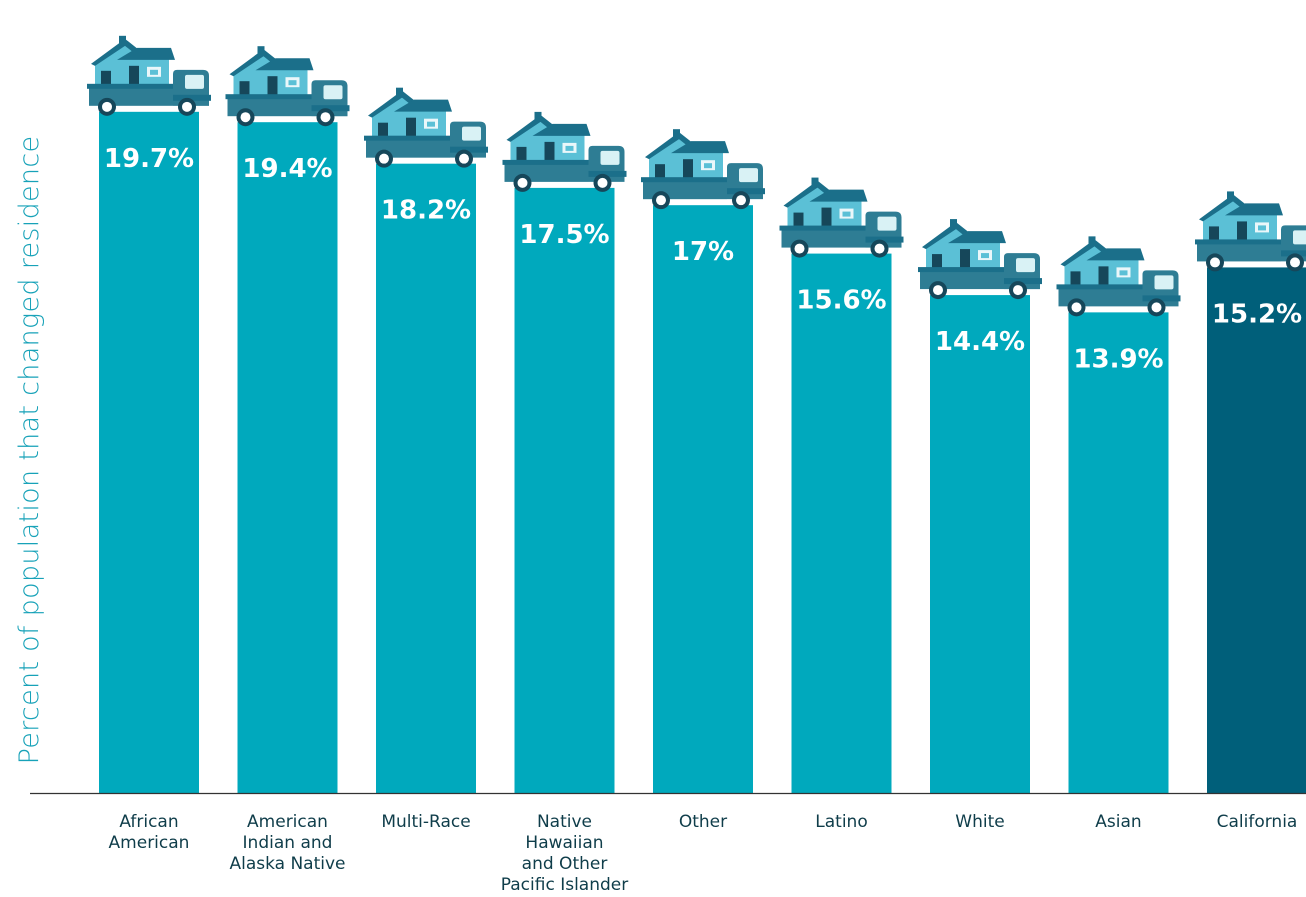 This screenshot has width=1306, height=897. Describe the element at coordinates (564, 235) in the screenshot. I see `value-label-3: 17.5%` at that location.